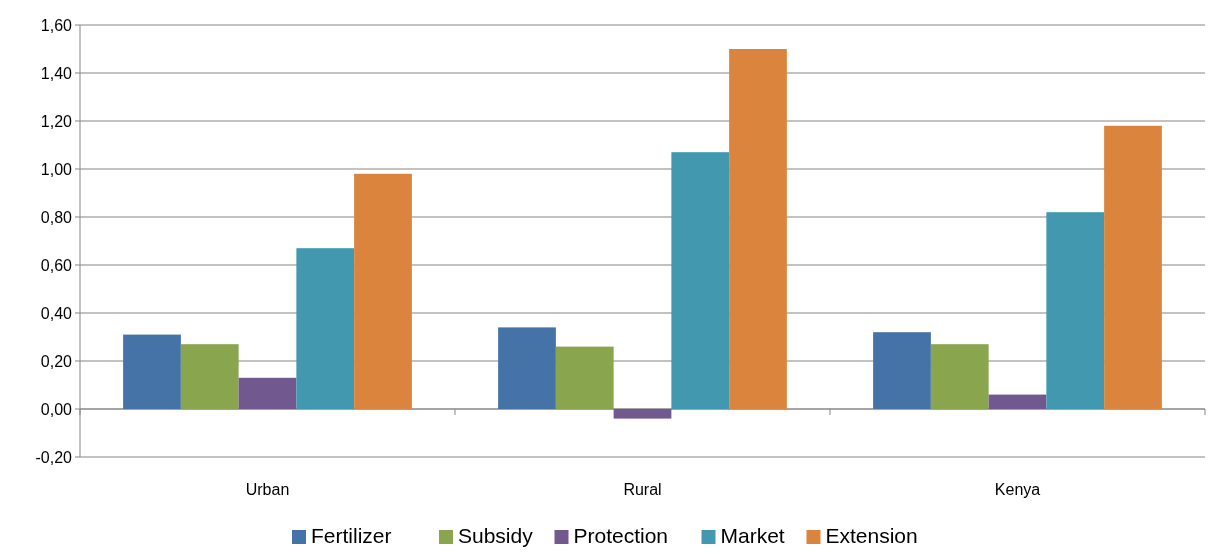 The image size is (1215, 554). I want to click on legend-label: Fertilizer, so click(351, 535).